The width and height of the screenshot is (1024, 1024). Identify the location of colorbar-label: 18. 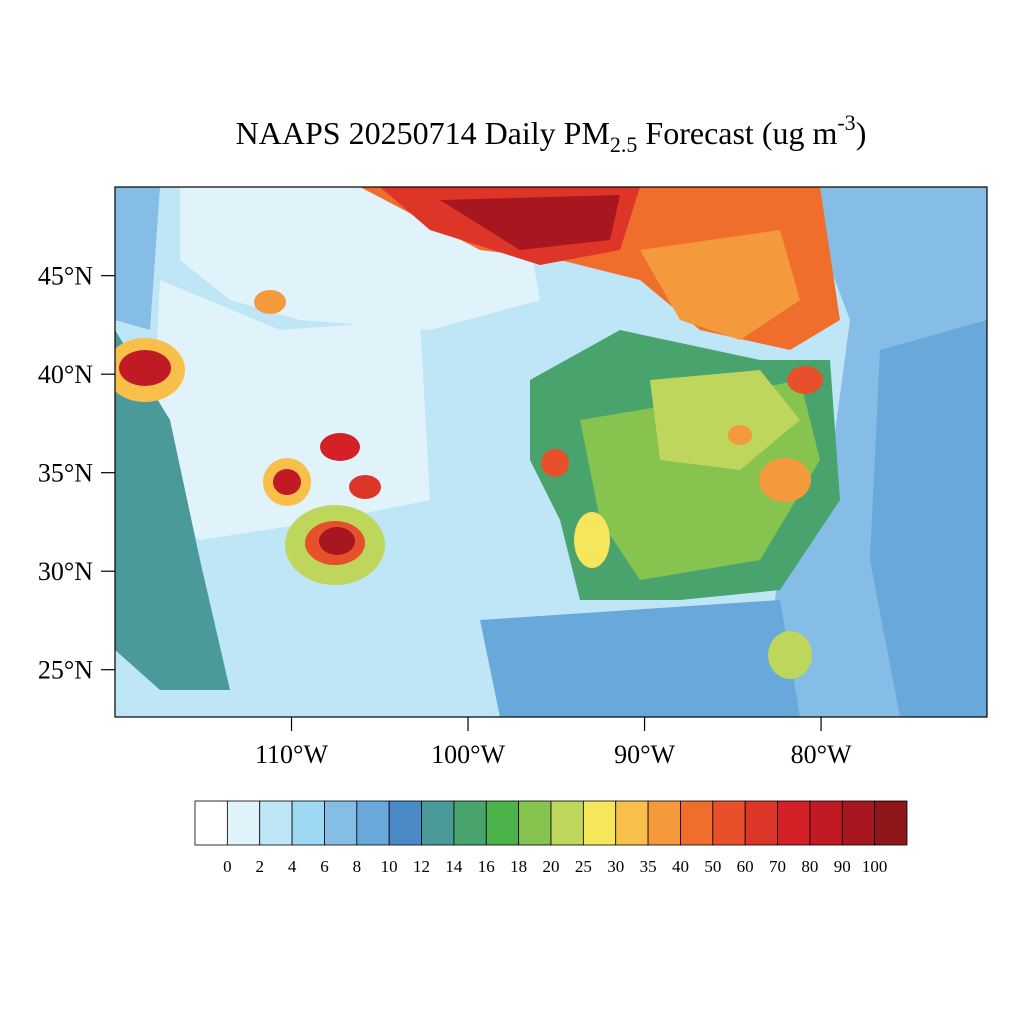
(518, 866).